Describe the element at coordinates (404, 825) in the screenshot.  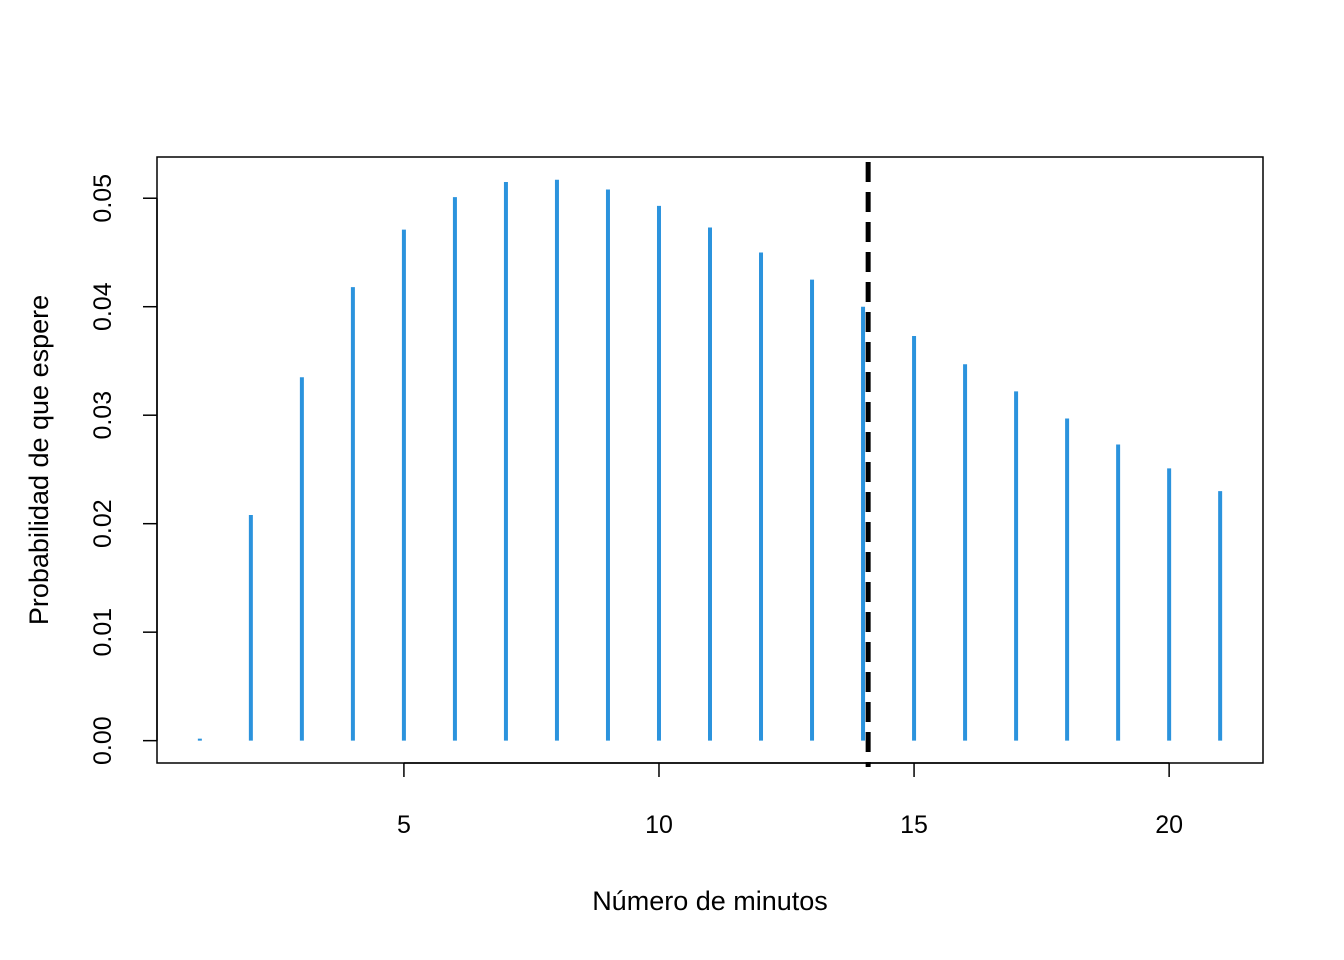
I see `x-tick-label: 5` at that location.